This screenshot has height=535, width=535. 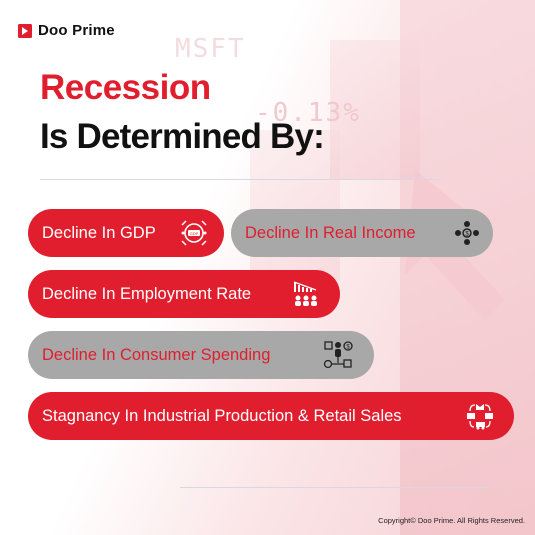 What do you see at coordinates (125, 87) in the screenshot?
I see `title-line-1: Recession` at bounding box center [125, 87].